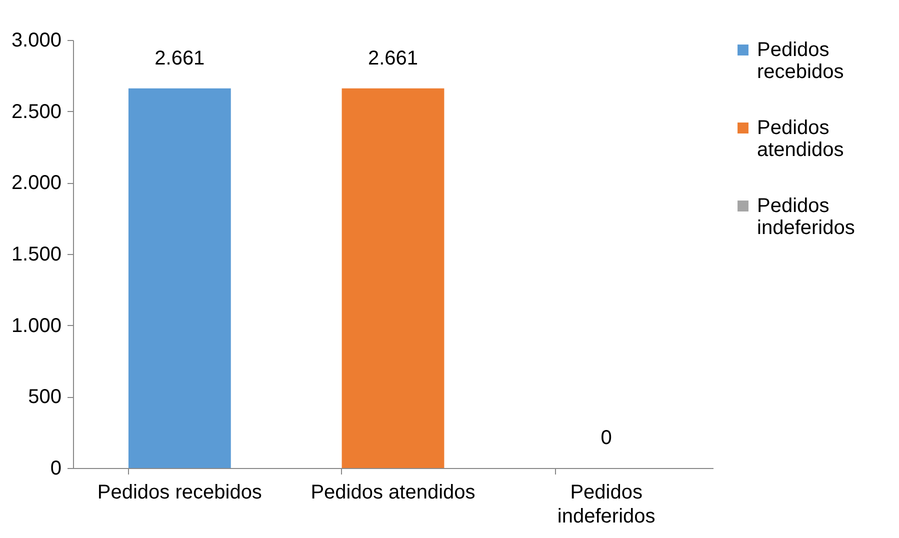 The width and height of the screenshot is (899, 538). What do you see at coordinates (36, 325) in the screenshot?
I see `y-tick-label: 1.000` at bounding box center [36, 325].